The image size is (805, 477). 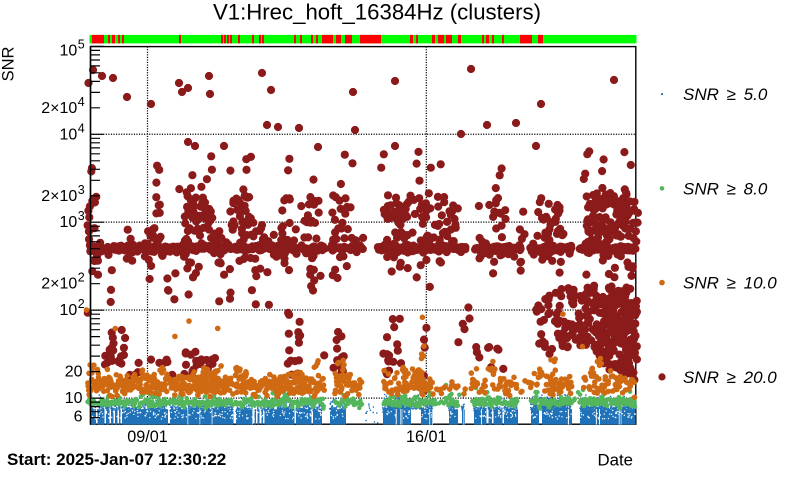 What do you see at coordinates (9, 64) in the screenshot?
I see `svg-text: SNR` at bounding box center [9, 64].